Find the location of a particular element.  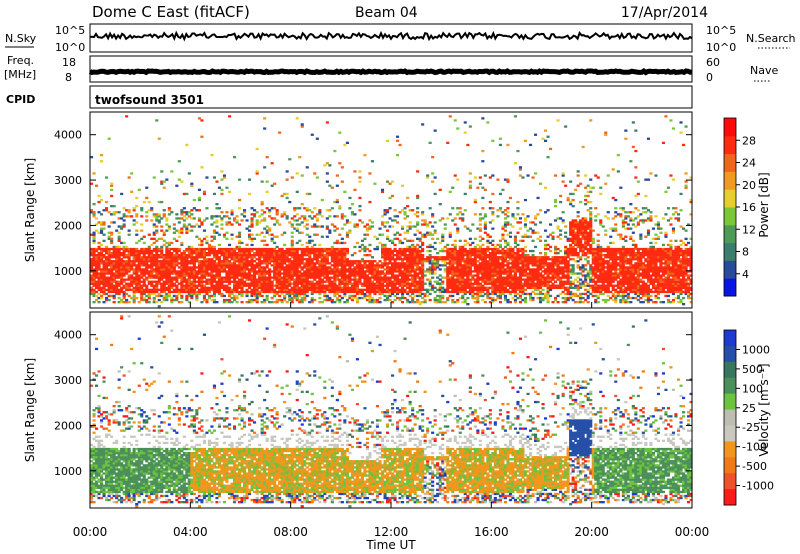

freq-unit: [MHz] is located at coordinates (20, 74).